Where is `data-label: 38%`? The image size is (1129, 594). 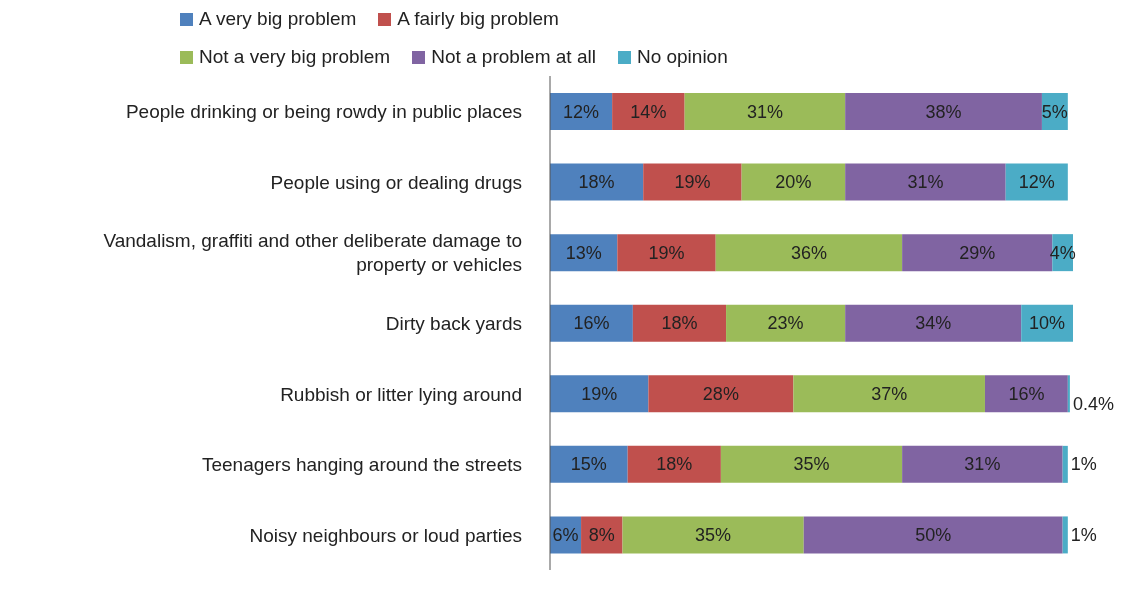
data-label: 38% is located at coordinates (943, 111).